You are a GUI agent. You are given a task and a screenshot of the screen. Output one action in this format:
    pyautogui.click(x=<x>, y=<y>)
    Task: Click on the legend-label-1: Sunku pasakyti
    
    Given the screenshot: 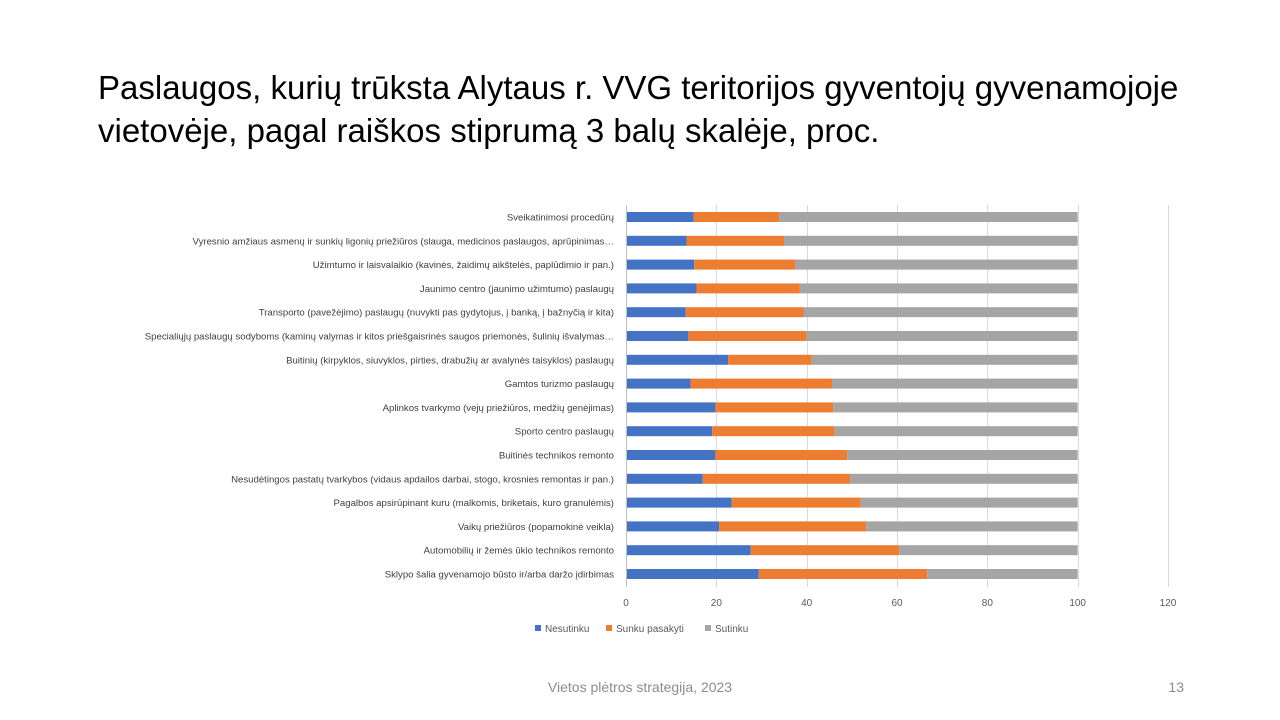 What is the action you would take?
    pyautogui.click(x=650, y=629)
    